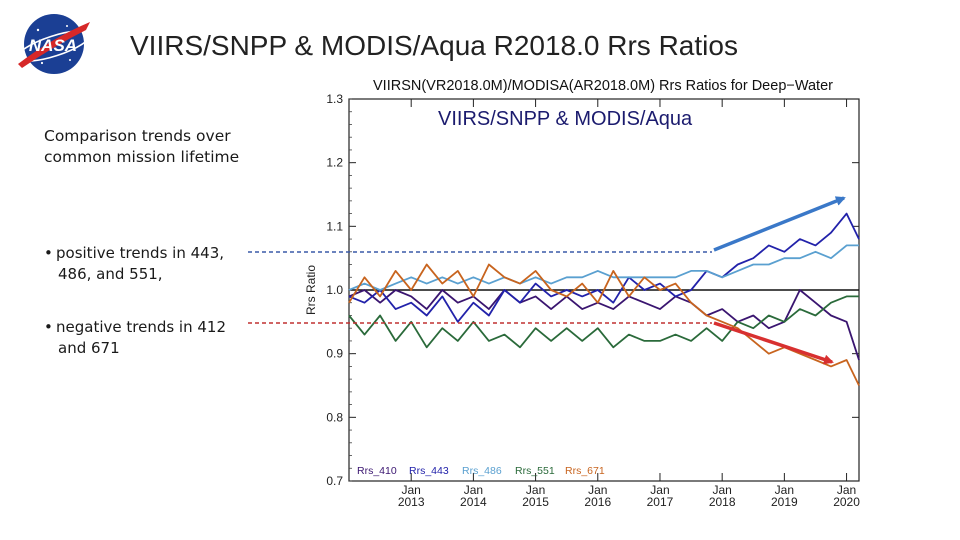 This screenshot has width=960, height=540. What do you see at coordinates (429, 471) in the screenshot?
I see `legend-entry-rrs-443: Rrs_443` at bounding box center [429, 471].